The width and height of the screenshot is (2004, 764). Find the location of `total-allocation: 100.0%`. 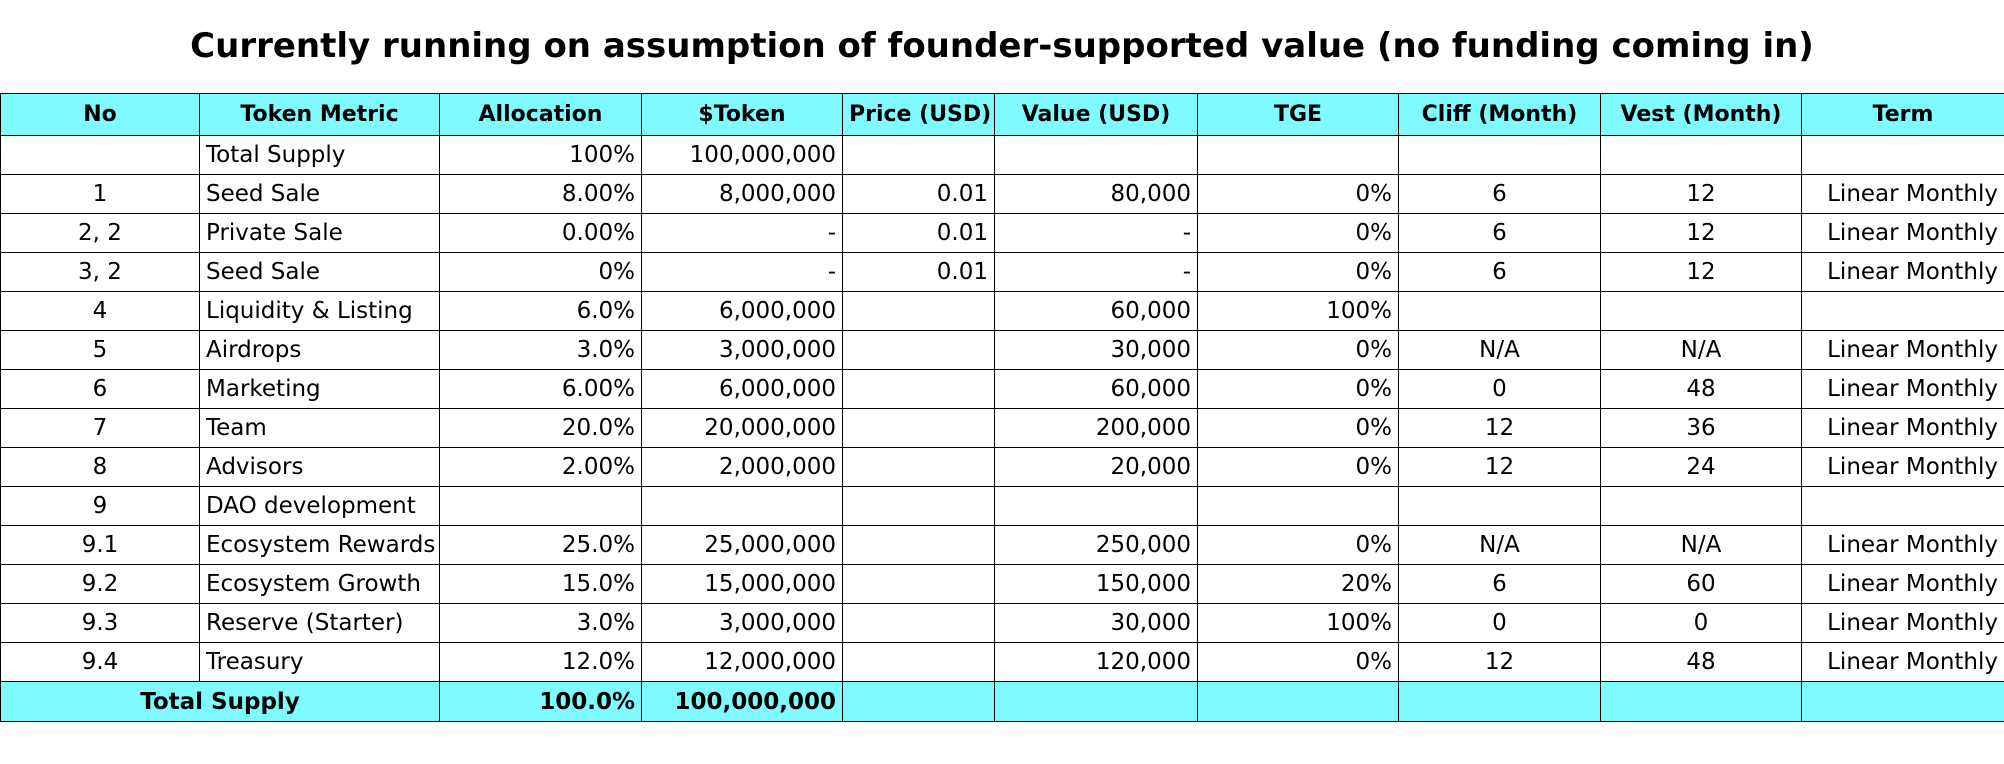

total-allocation: 100.0% is located at coordinates (540, 701).